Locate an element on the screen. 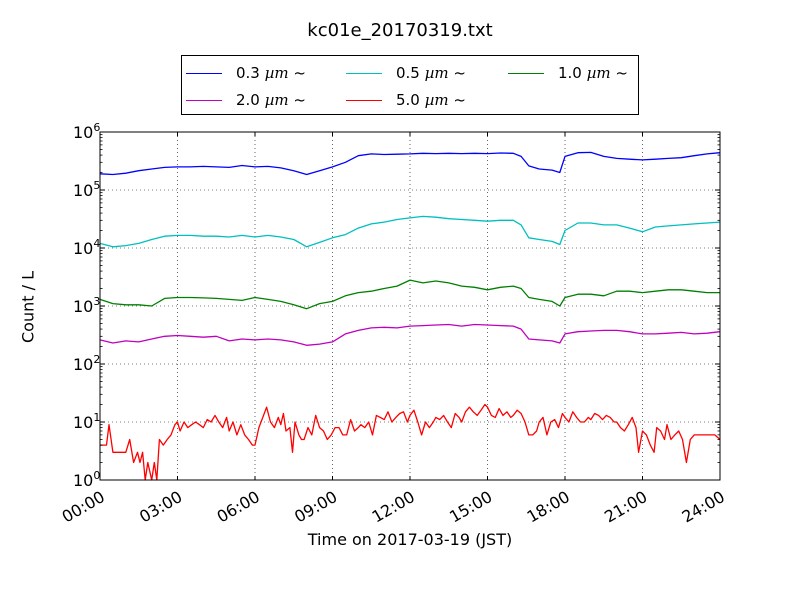  y-tick-label: 10⁰ is located at coordinates (86, 479).